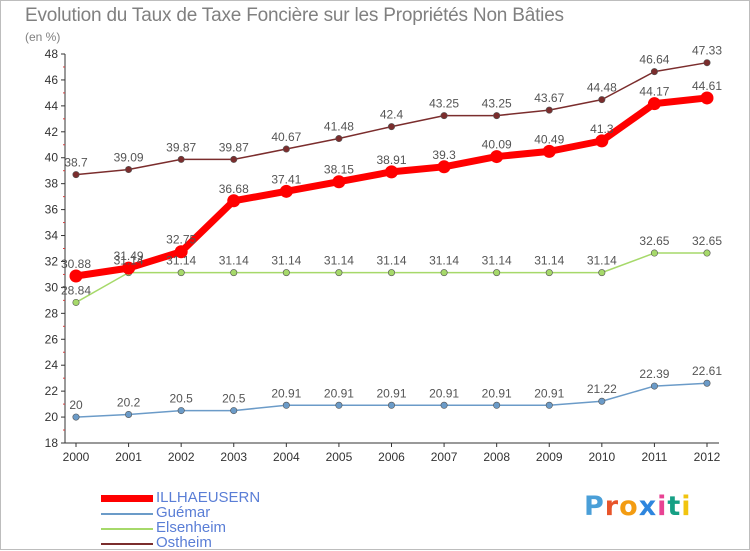 This screenshot has width=750, height=551. What do you see at coordinates (612, 506) in the screenshot?
I see `logo-letter: r` at bounding box center [612, 506].